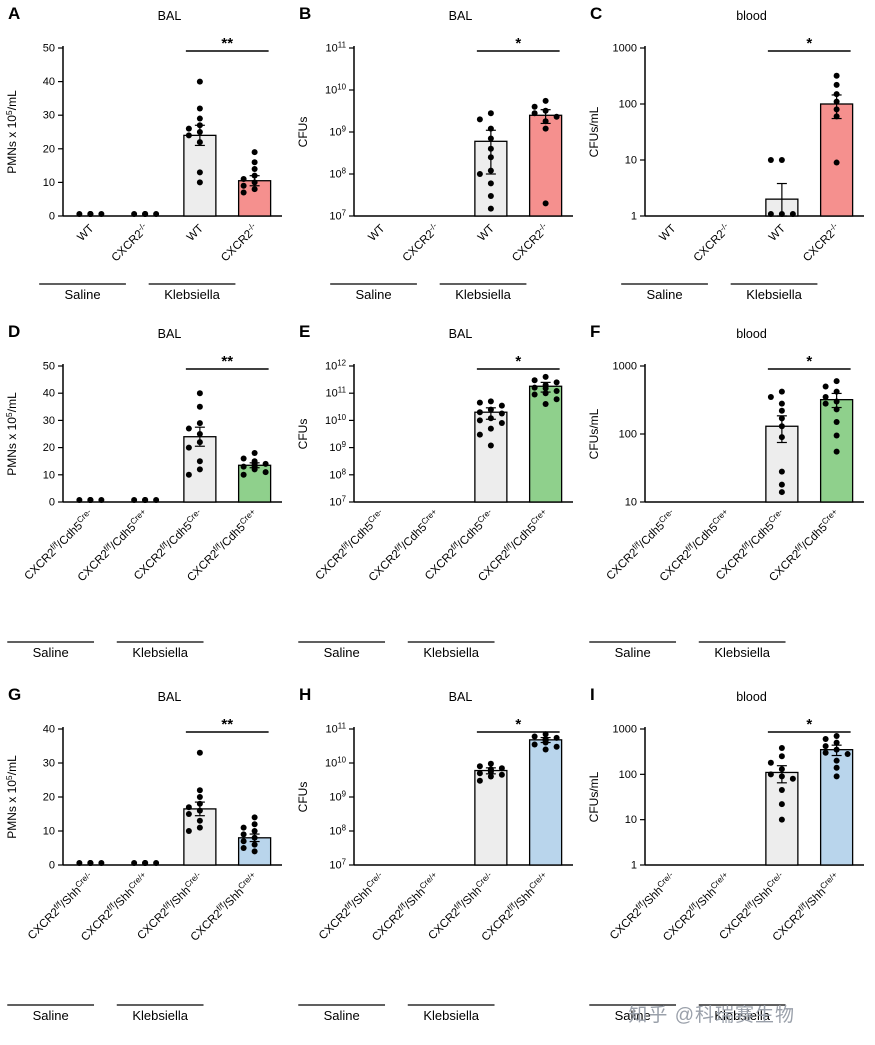 This screenshot has height=1045, width=875. Describe the element at coordinates (49, 798) in the screenshot. I see `y-tick-label: 20` at that location.